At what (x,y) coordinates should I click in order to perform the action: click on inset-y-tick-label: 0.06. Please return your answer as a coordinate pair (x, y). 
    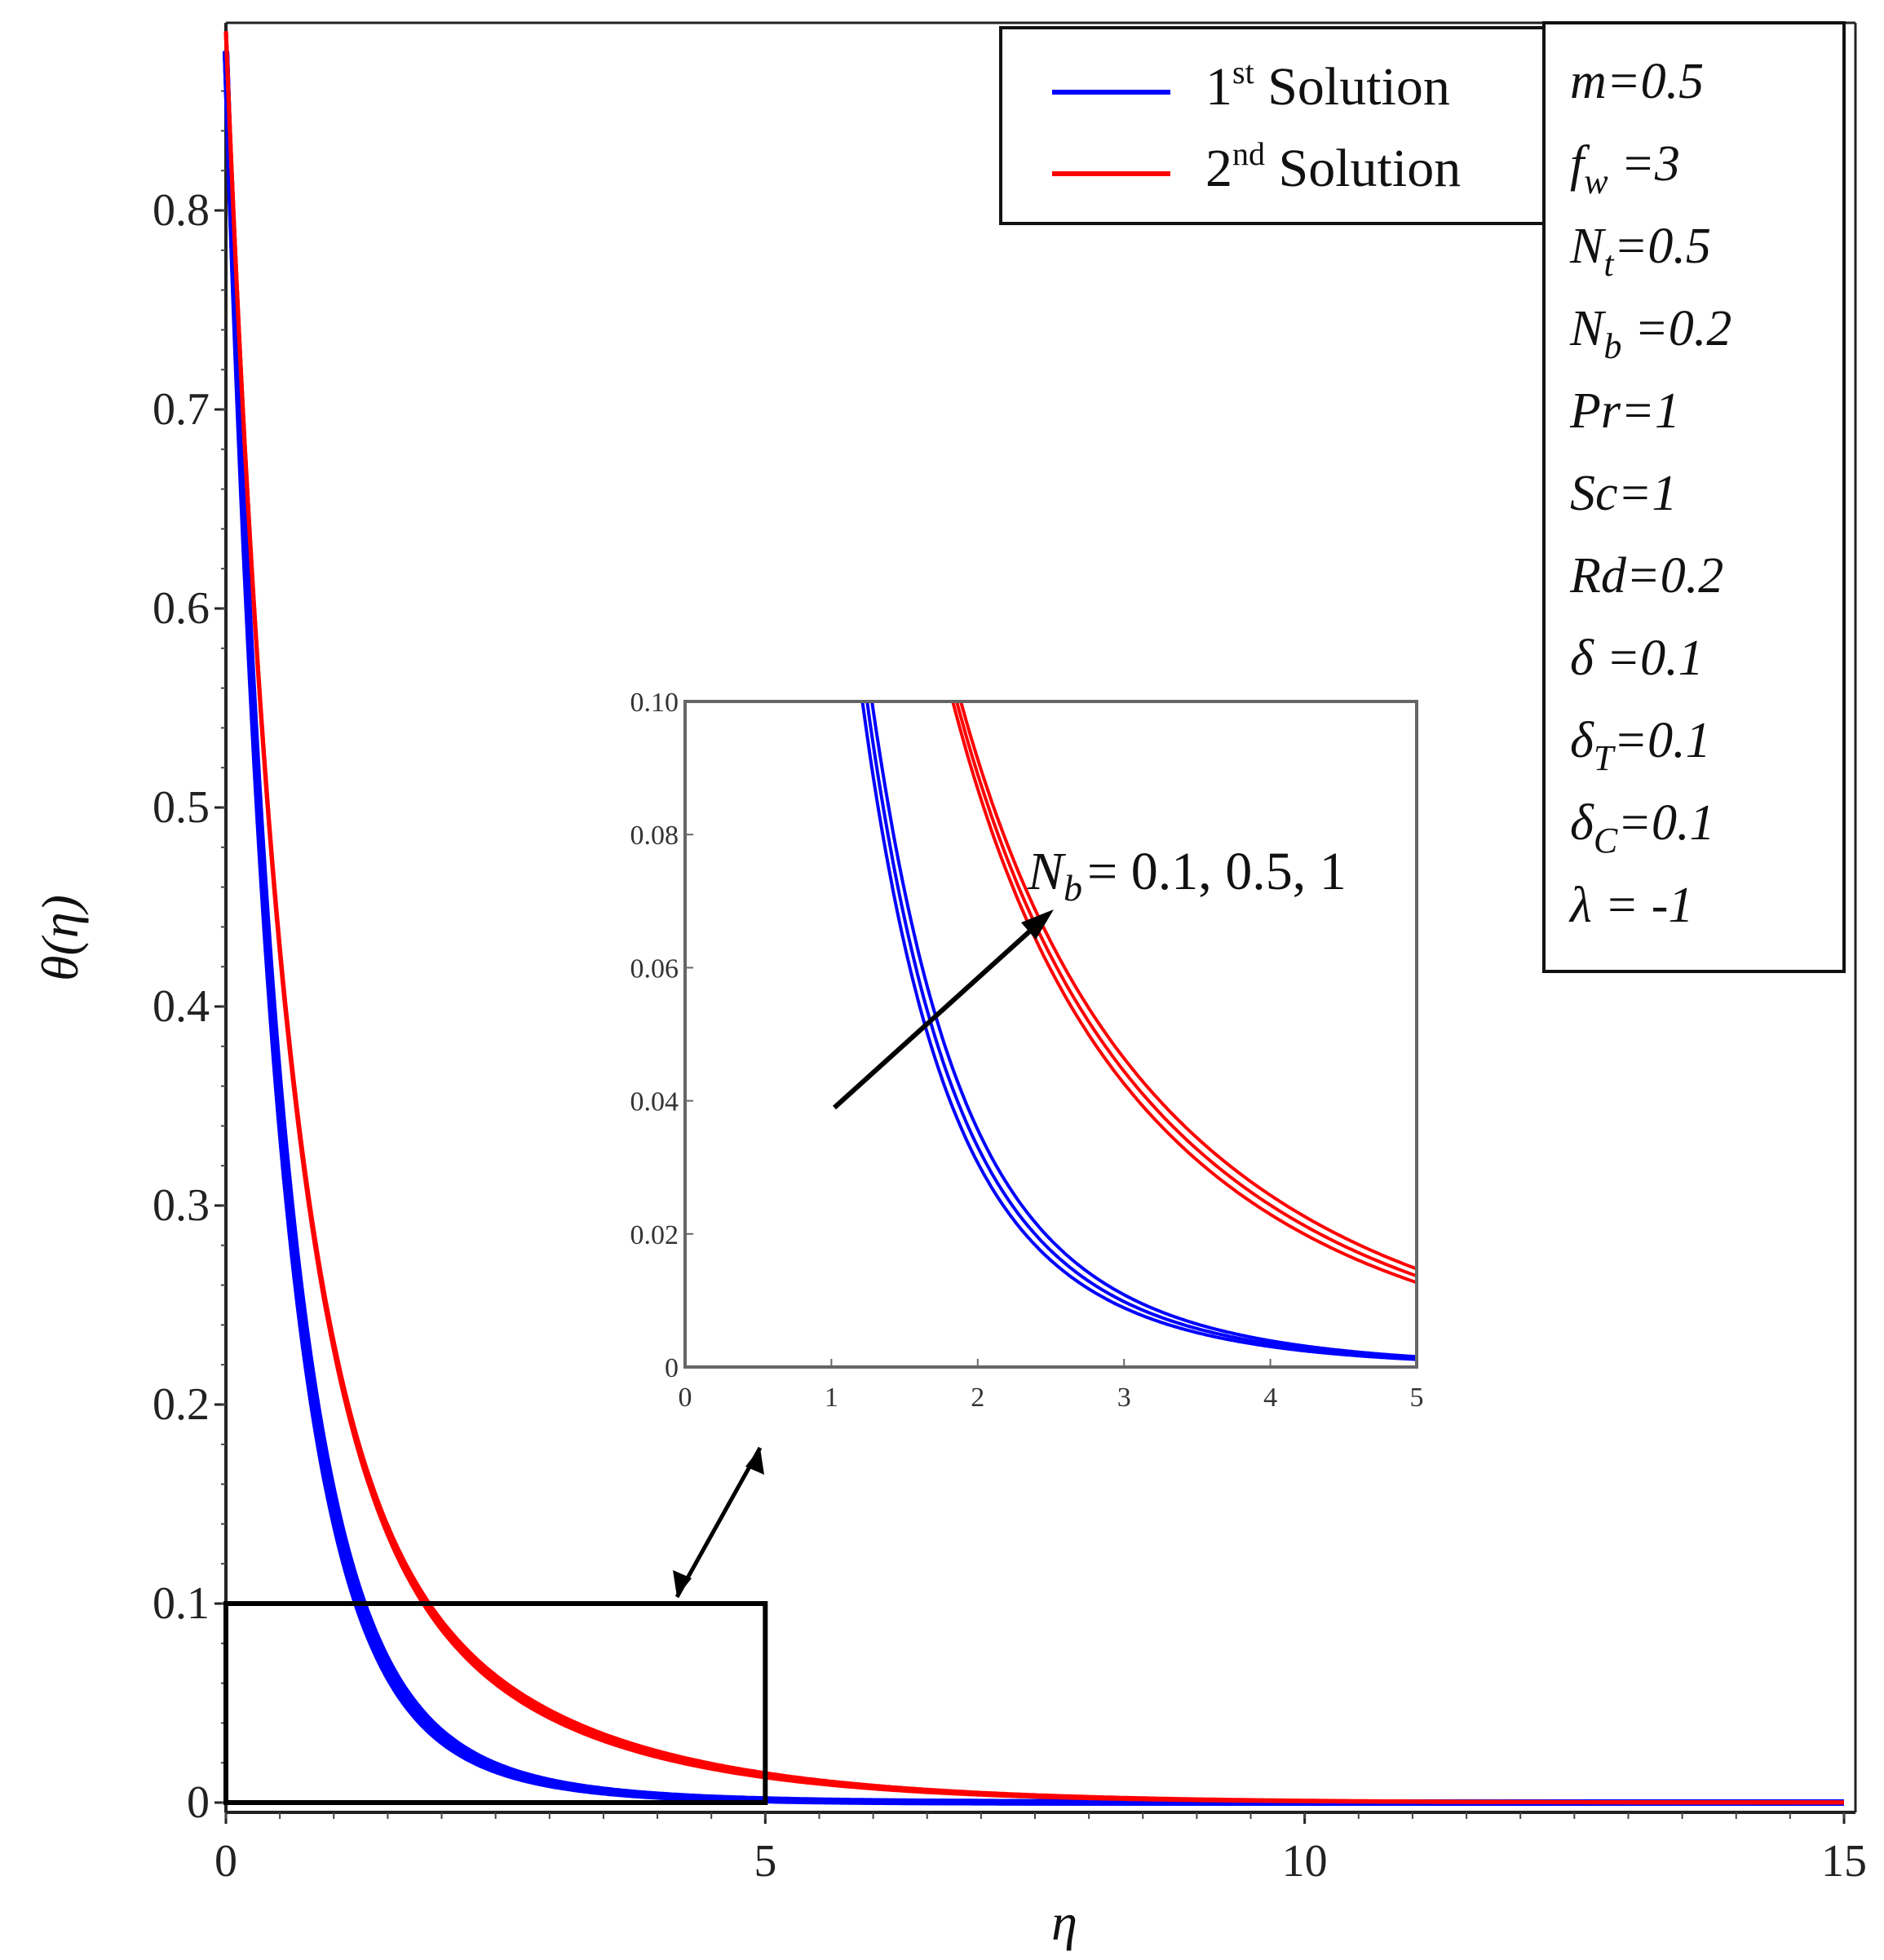
    Looking at the image, I should click on (655, 968).